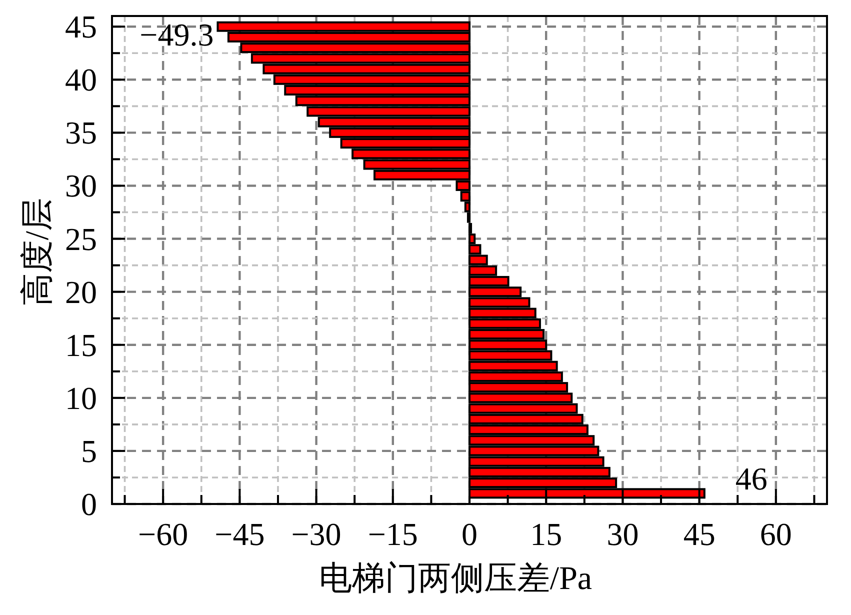 This screenshot has width=851, height=615. What do you see at coordinates (455, 579) in the screenshot?
I see `x-axis-title: 电梯门两侧压差/Pa` at bounding box center [455, 579].